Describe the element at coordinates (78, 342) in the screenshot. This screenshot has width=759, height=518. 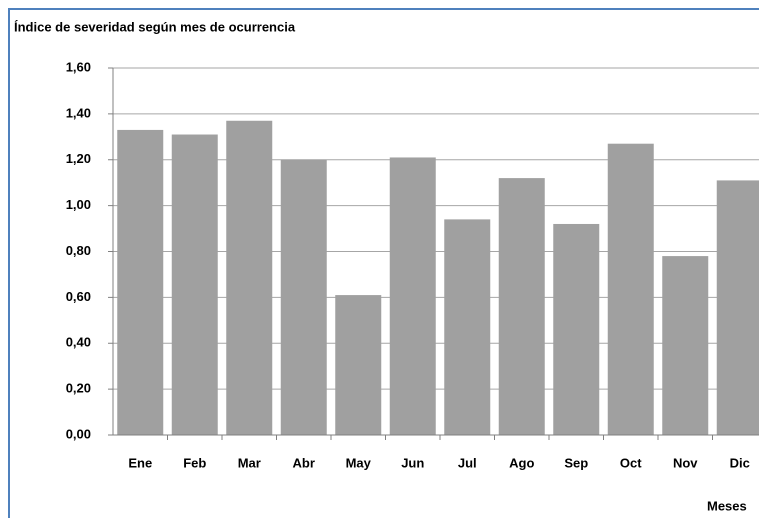
I see `y-tick-label: 0,40` at that location.